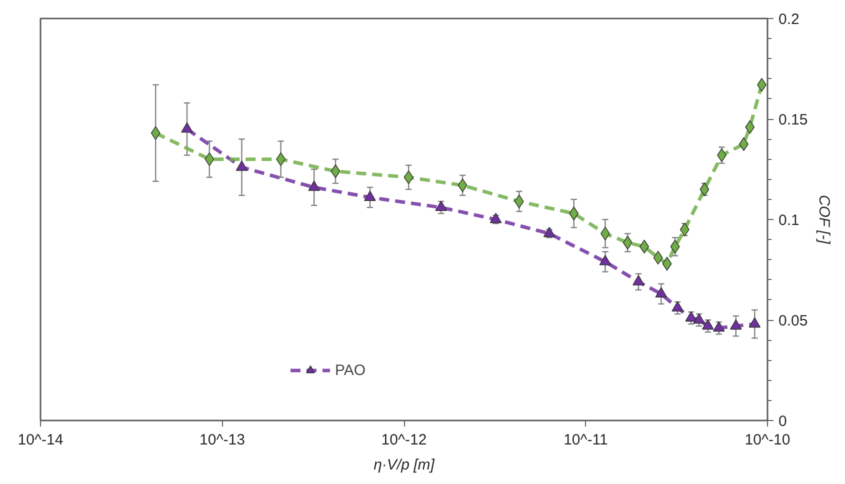 The width and height of the screenshot is (845, 484). Describe the element at coordinates (404, 440) in the screenshot. I see `x-tick-label: 10^-12` at that location.